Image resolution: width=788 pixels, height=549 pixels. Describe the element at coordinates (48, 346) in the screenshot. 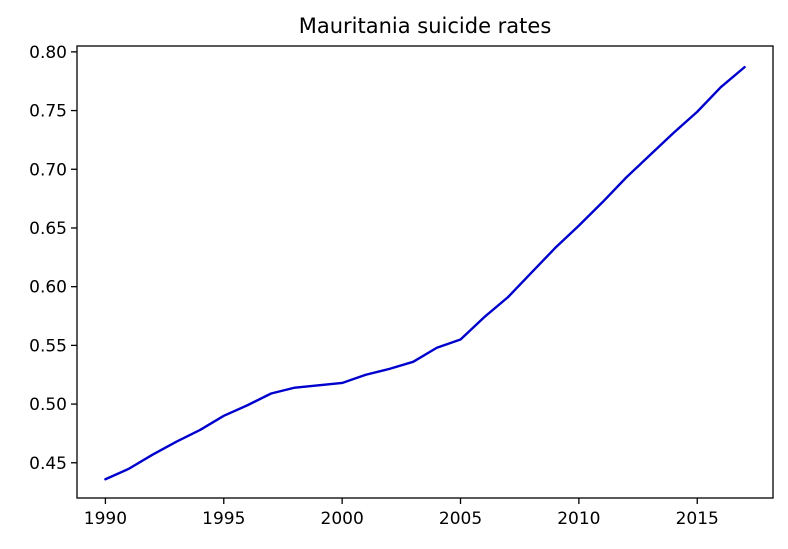

I see `y-tick-label: 0.55` at that location.